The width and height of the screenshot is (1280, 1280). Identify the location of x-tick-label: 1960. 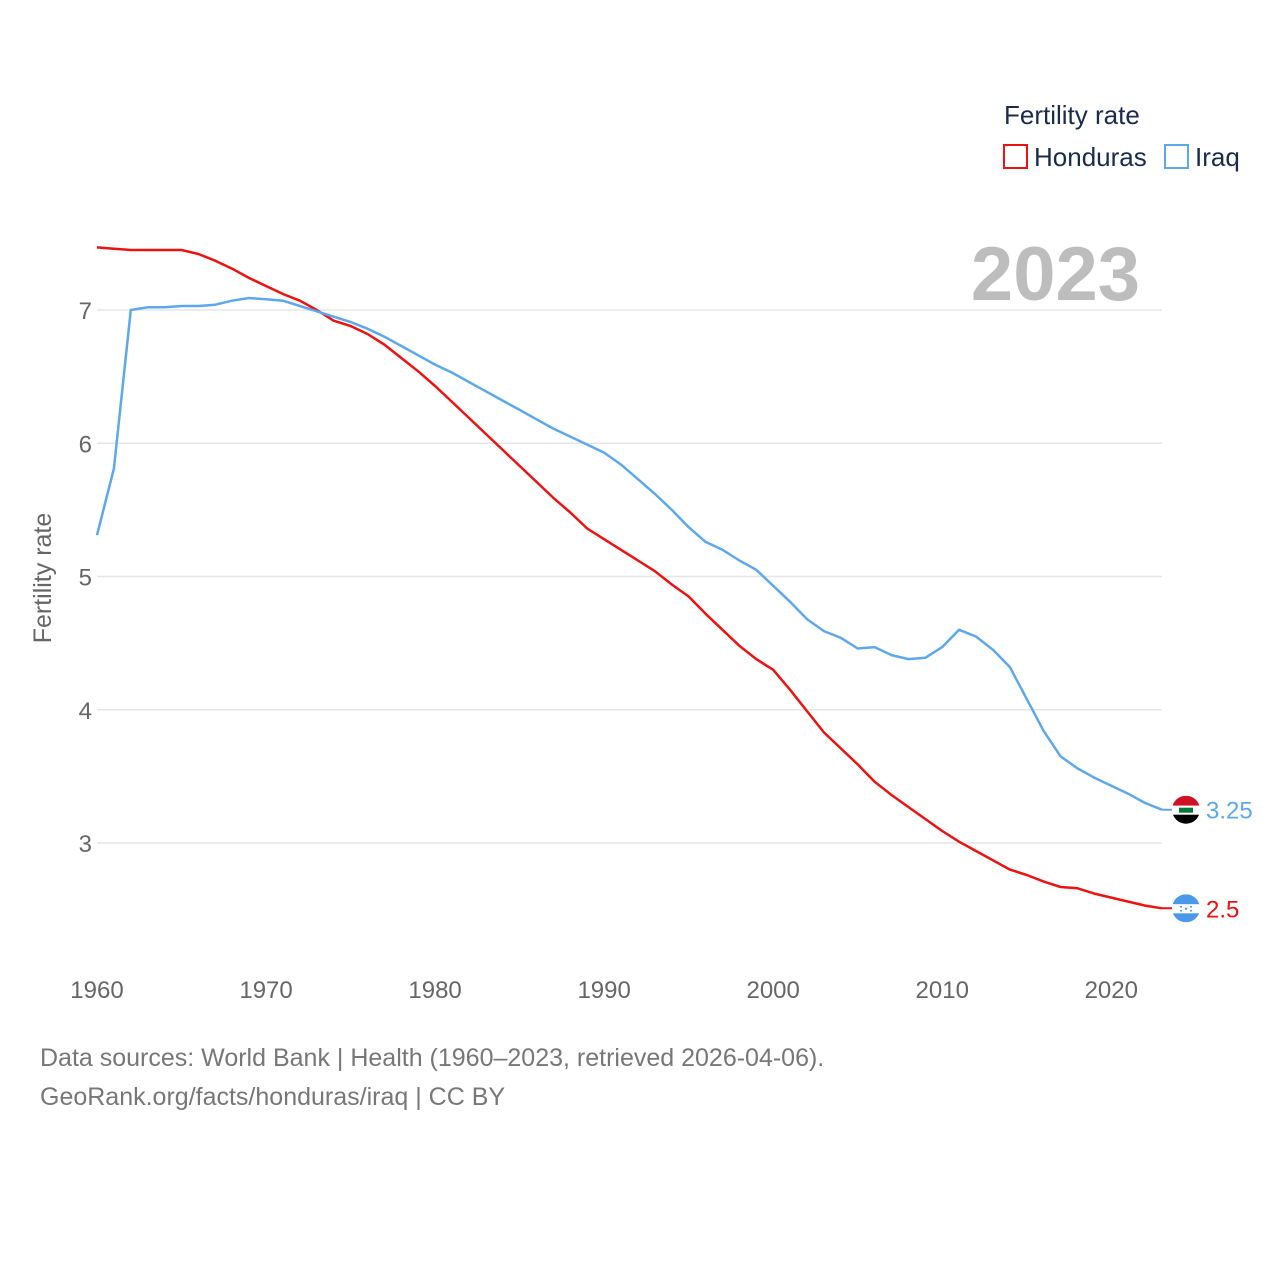
(96, 990).